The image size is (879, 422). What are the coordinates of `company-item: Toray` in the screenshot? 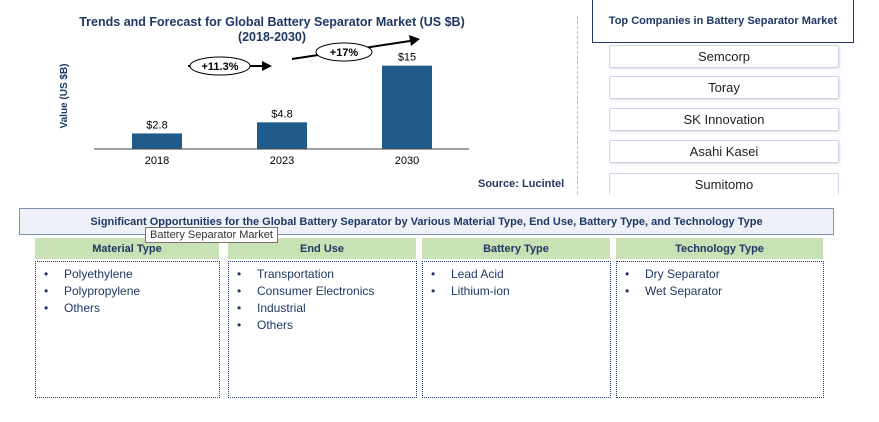 It's located at (724, 87).